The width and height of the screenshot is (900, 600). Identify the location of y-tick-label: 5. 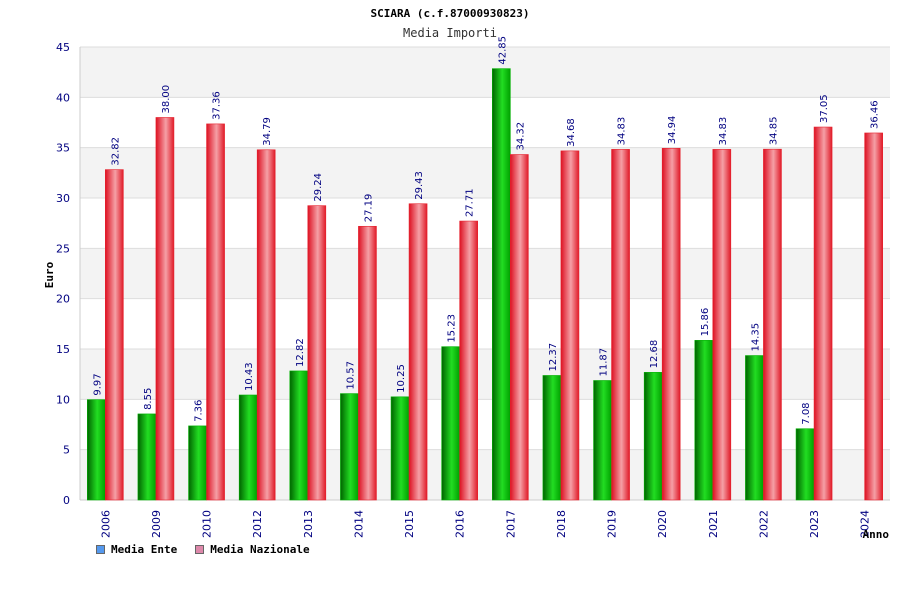
(66, 450).